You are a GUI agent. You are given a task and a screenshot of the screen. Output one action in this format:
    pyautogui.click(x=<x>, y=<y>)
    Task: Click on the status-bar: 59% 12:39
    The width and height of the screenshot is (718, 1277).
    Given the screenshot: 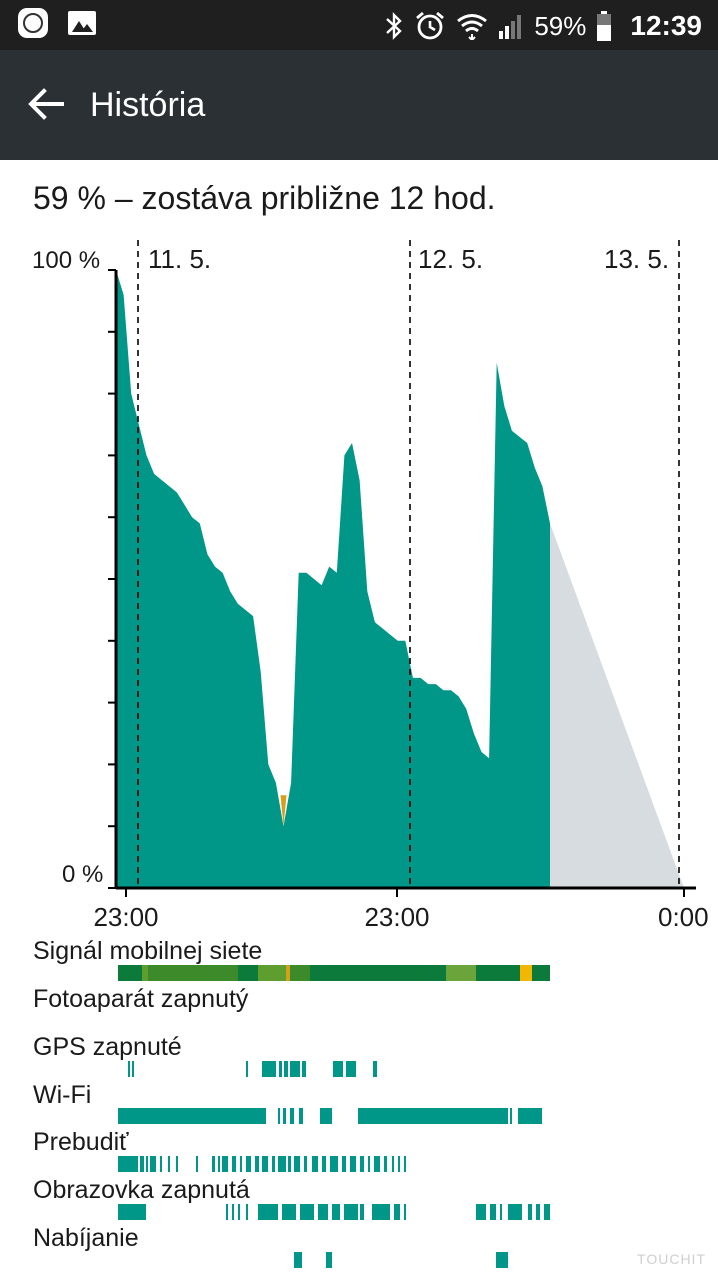 What is the action you would take?
    pyautogui.click(x=359, y=25)
    